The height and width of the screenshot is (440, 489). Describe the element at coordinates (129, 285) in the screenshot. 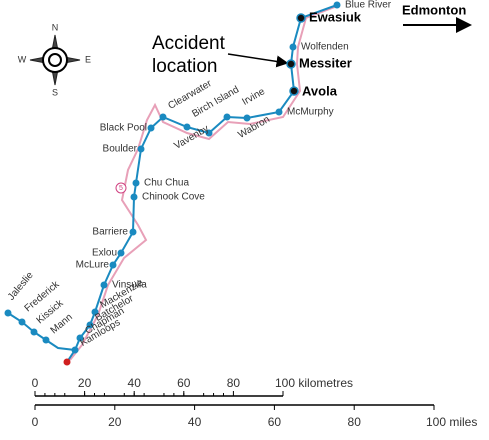

I see `station-label: Vinsulla` at that location.